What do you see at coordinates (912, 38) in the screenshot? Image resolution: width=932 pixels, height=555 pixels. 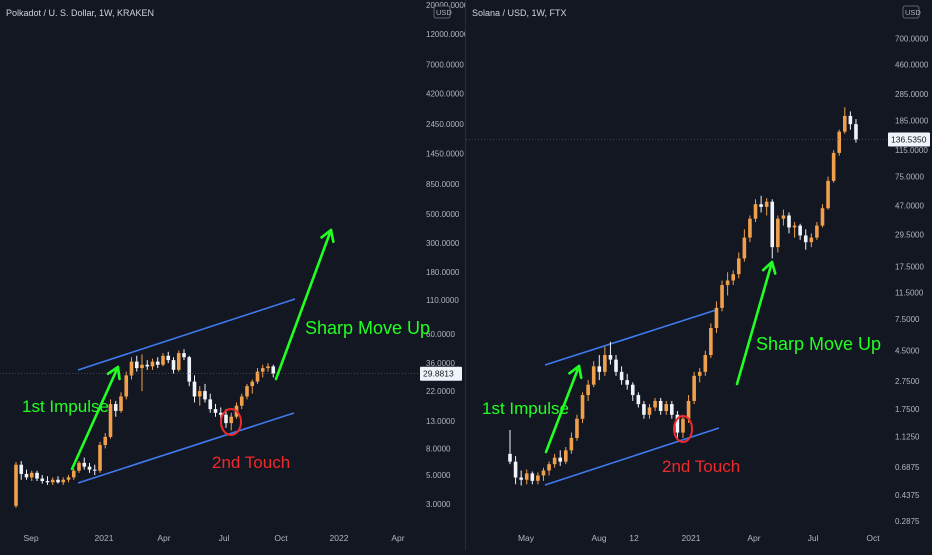 I see `price-tick-label: 700.0000` at bounding box center [912, 38].